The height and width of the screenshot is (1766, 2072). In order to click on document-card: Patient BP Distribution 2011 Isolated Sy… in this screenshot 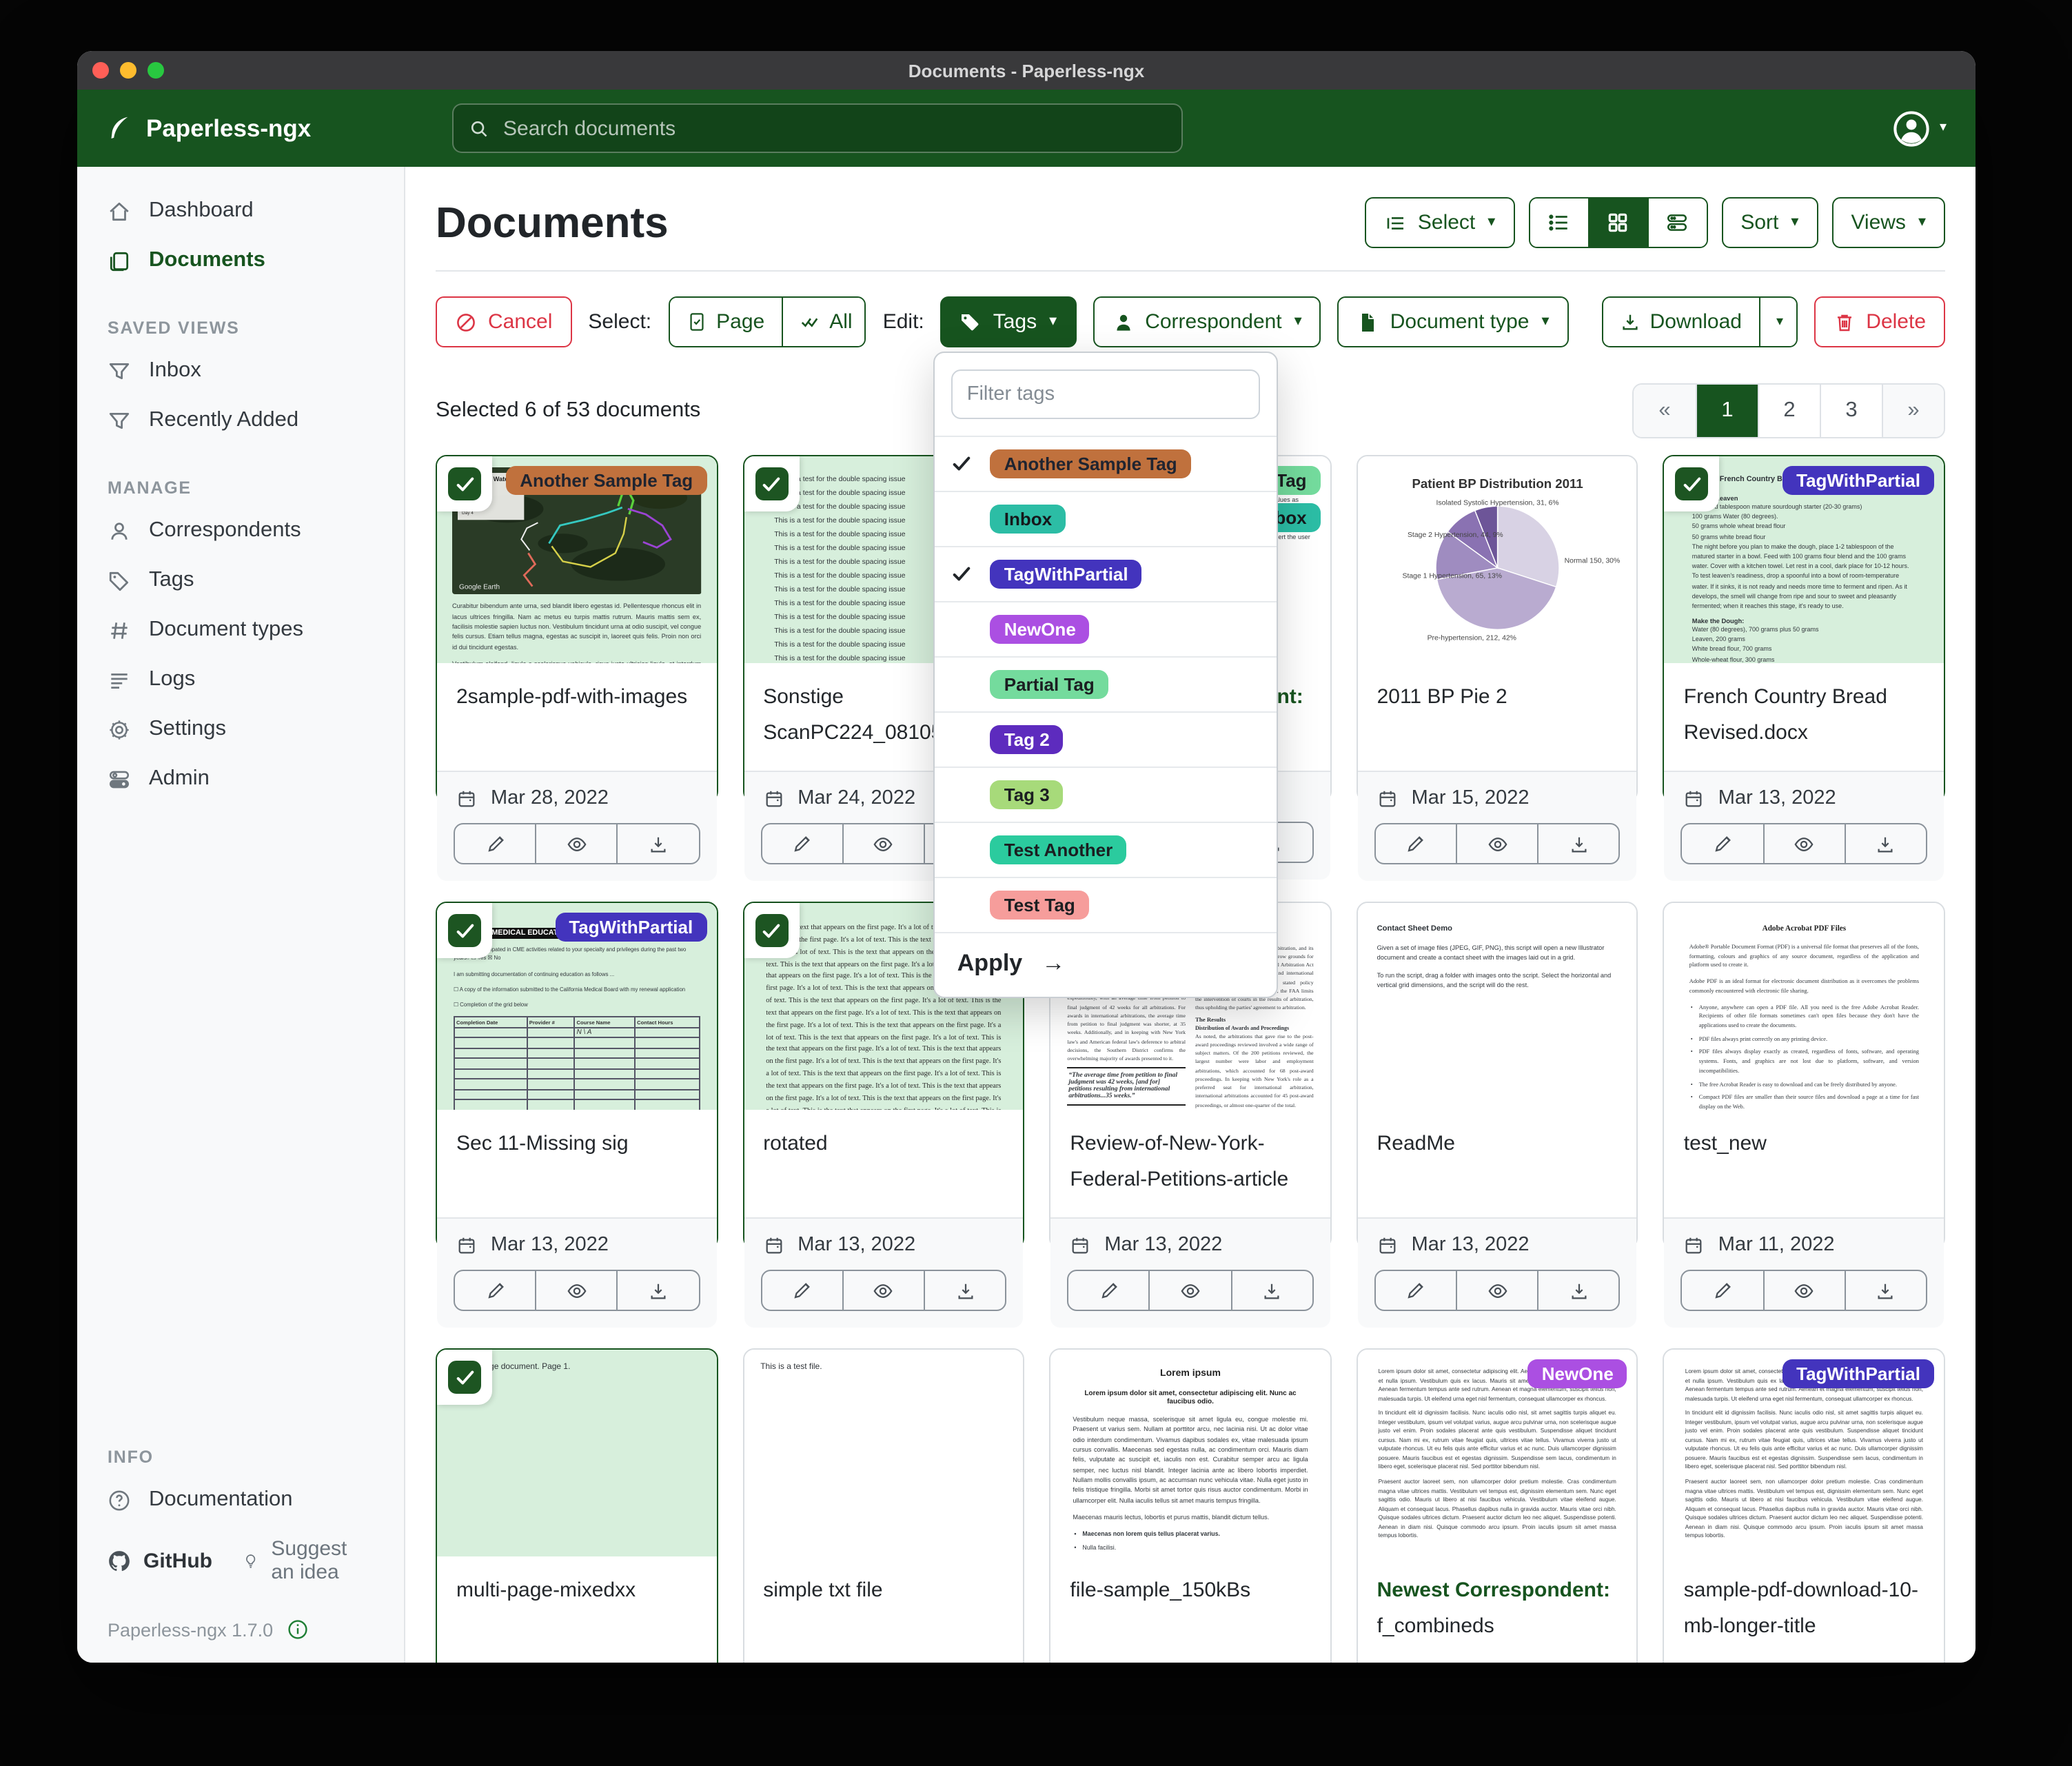, I will do `click(1497, 668)`.